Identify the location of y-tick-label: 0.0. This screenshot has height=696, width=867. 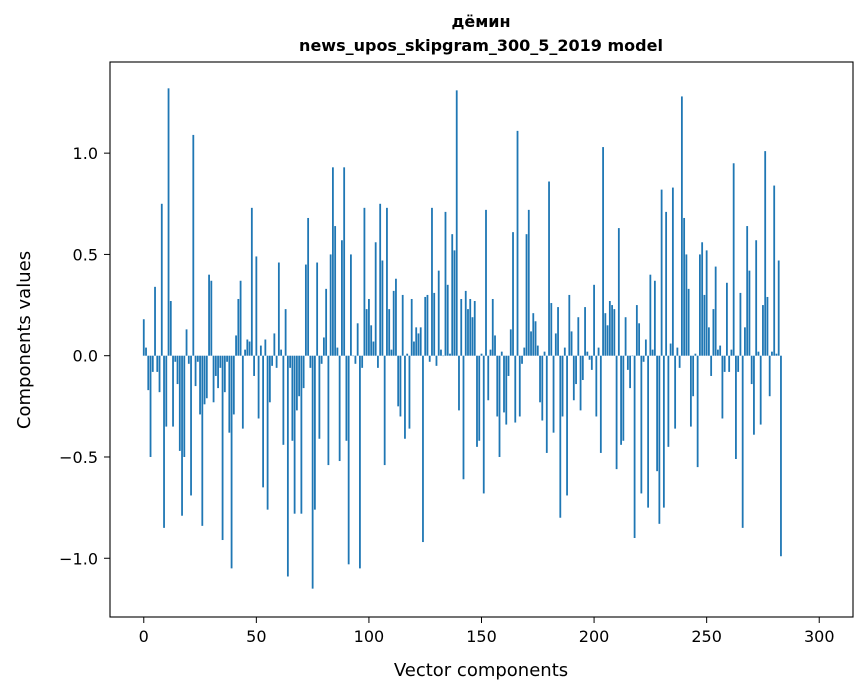
(85, 356).